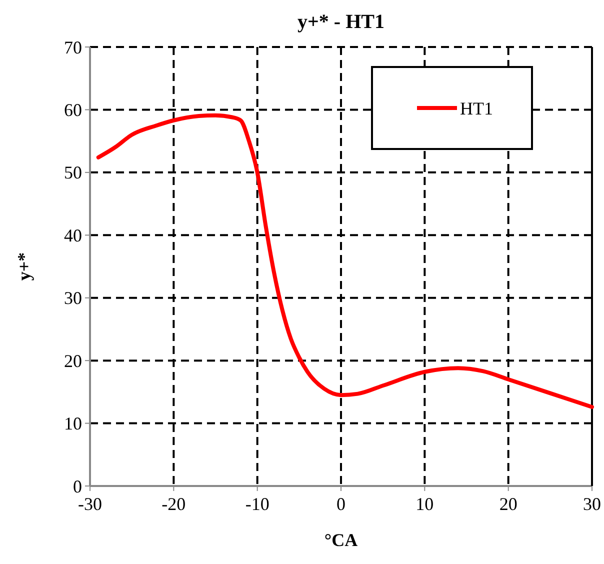 This screenshot has height=564, width=604. Describe the element at coordinates (174, 504) in the screenshot. I see `x-tick-label: -20` at that location.